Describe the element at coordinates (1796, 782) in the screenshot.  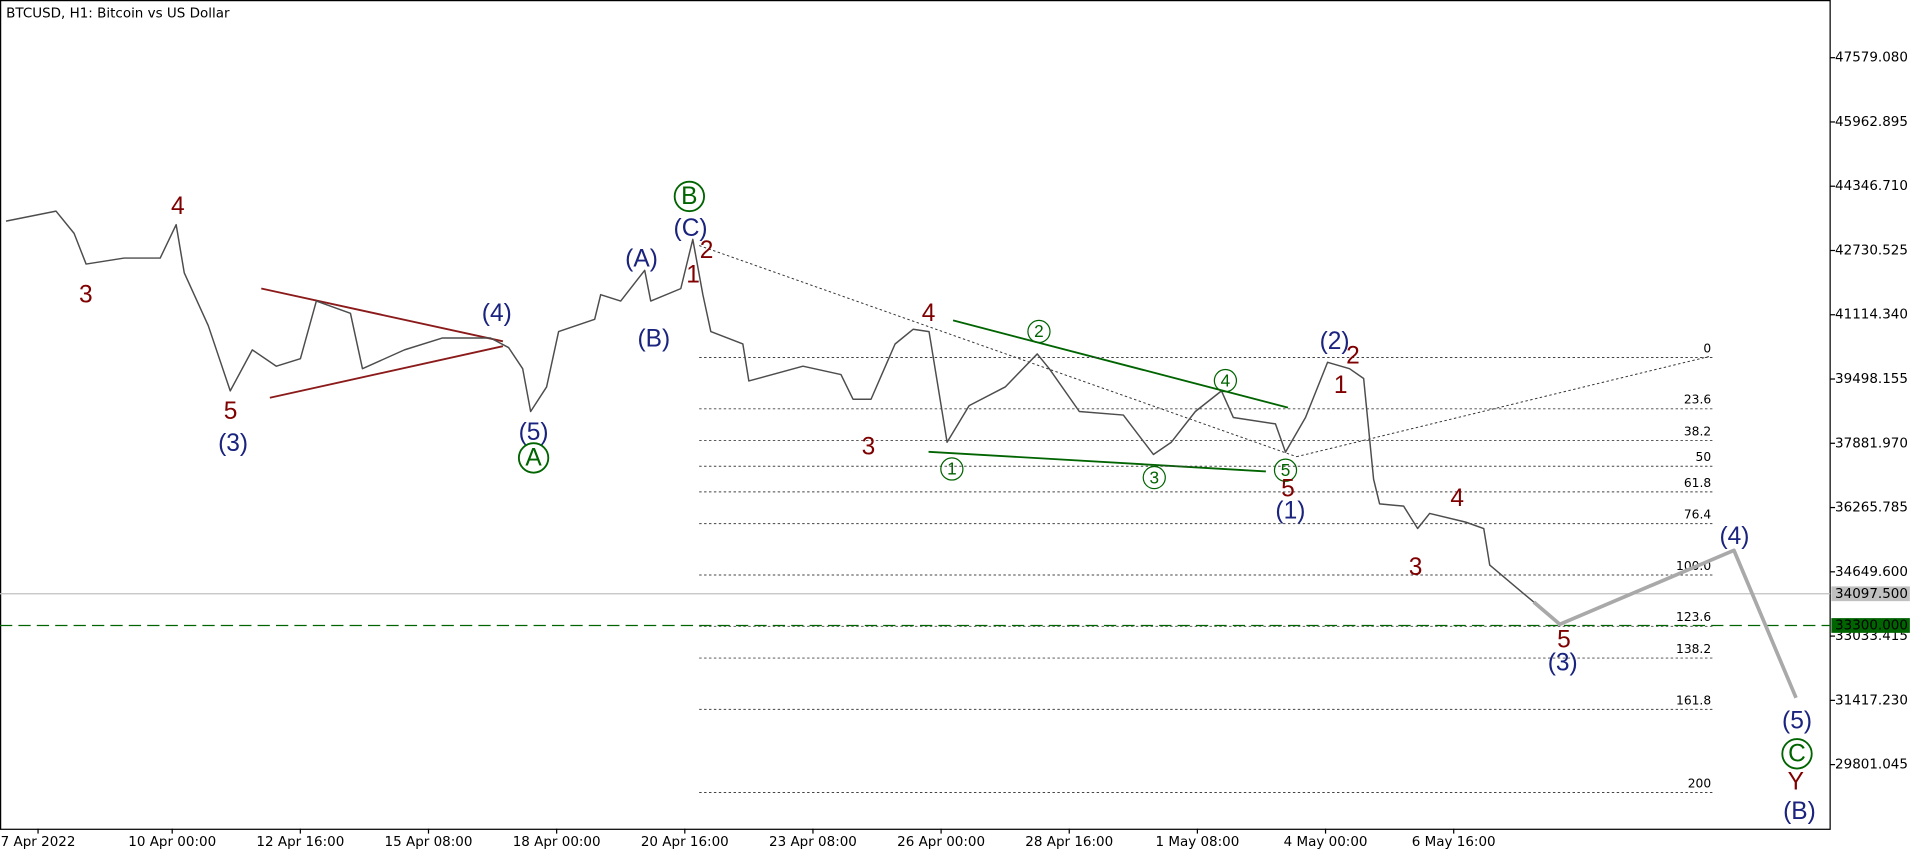
I see `wave-label: Y` at that location.